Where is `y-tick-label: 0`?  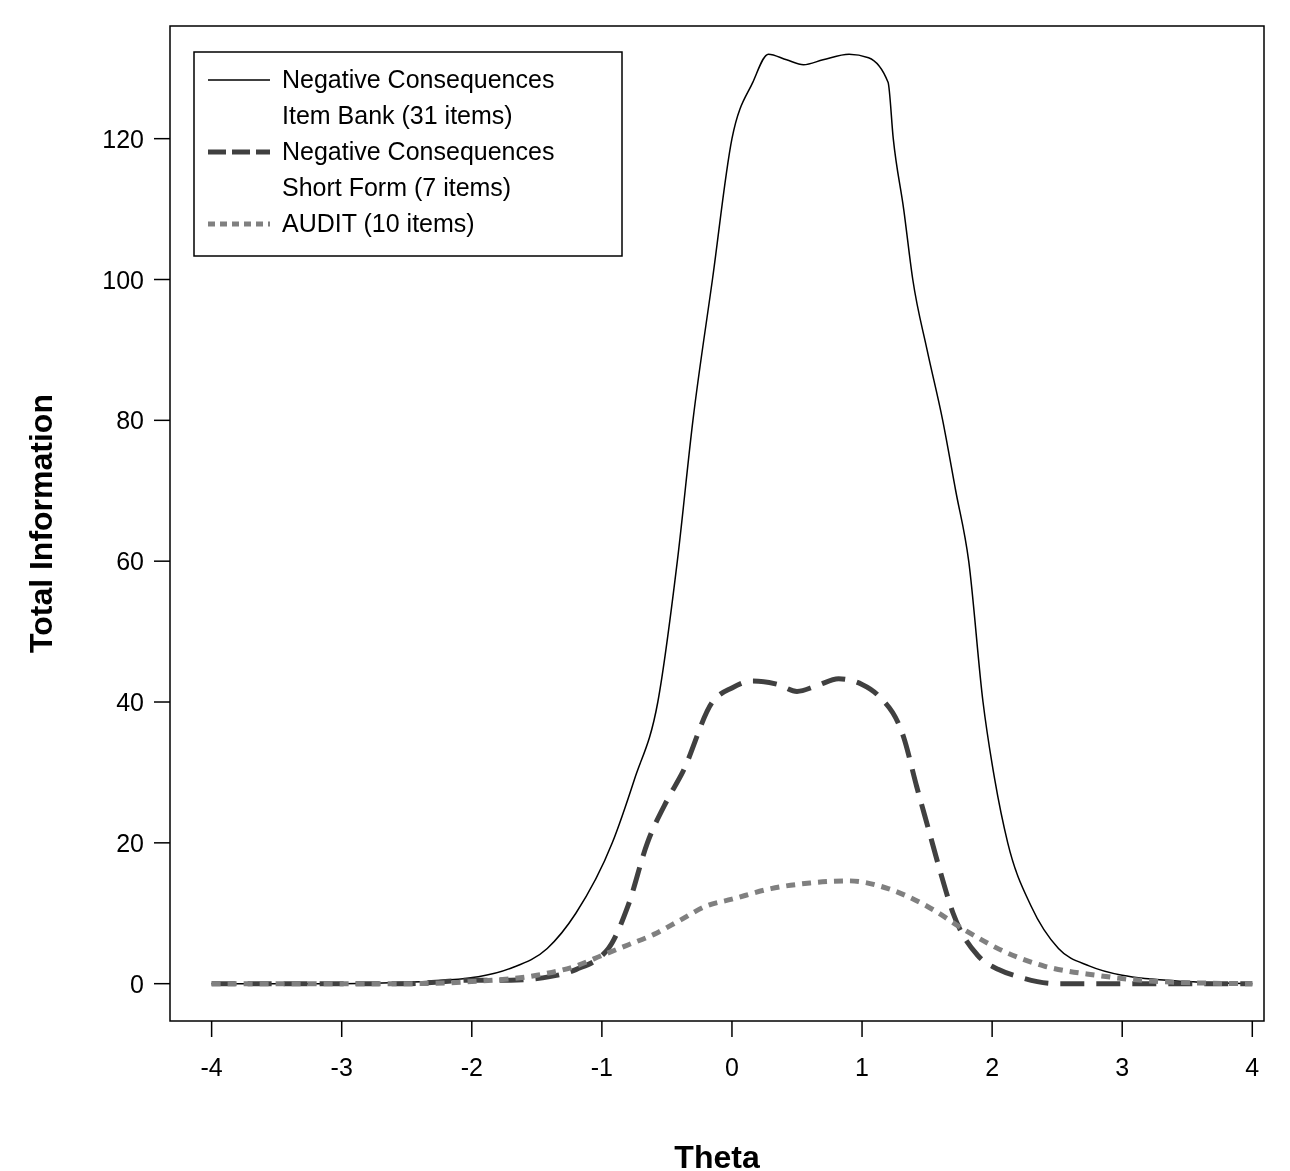
y-tick-label: 0 is located at coordinates (137, 983).